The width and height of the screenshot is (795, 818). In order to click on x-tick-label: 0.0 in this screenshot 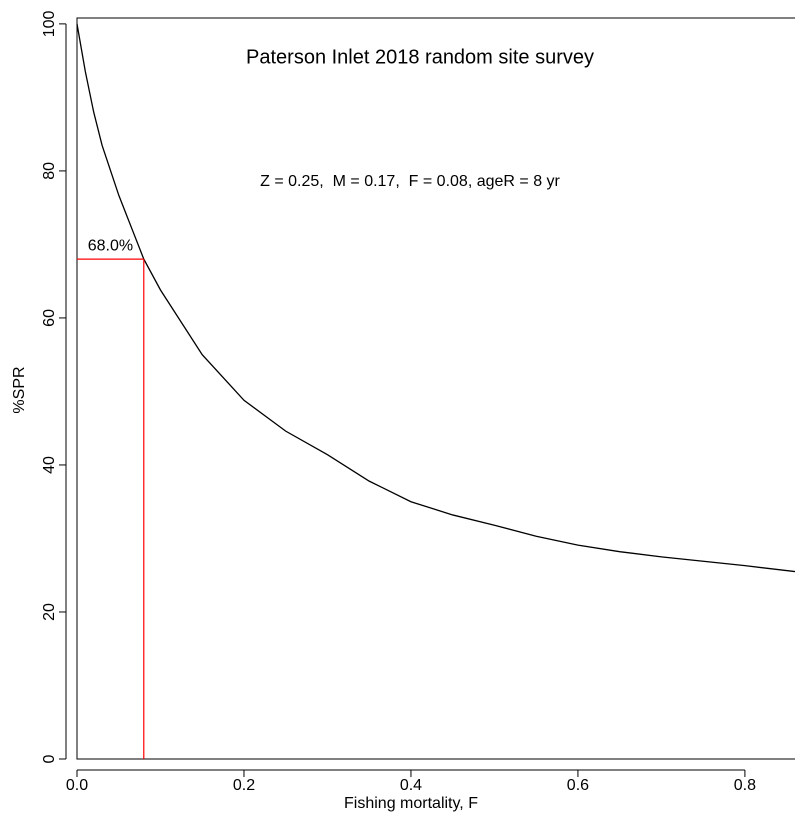, I will do `click(77, 785)`.